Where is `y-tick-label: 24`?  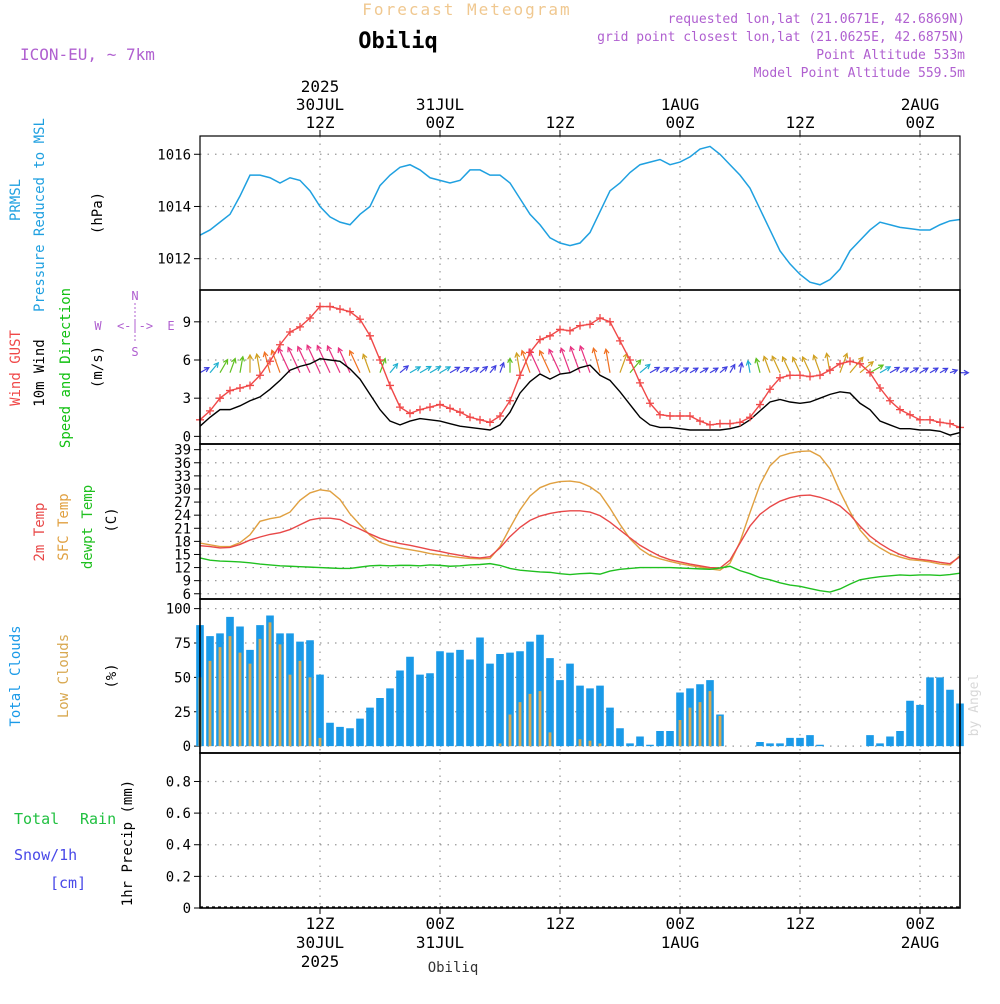
y-tick-label: 24 is located at coordinates (182, 516).